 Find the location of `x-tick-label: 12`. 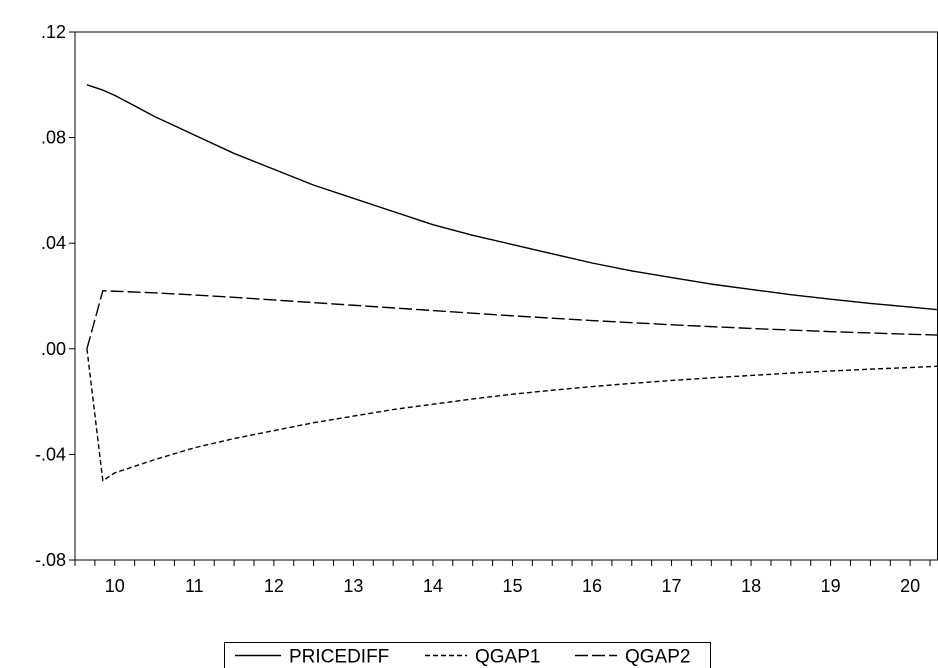

x-tick-label: 12 is located at coordinates (274, 586).